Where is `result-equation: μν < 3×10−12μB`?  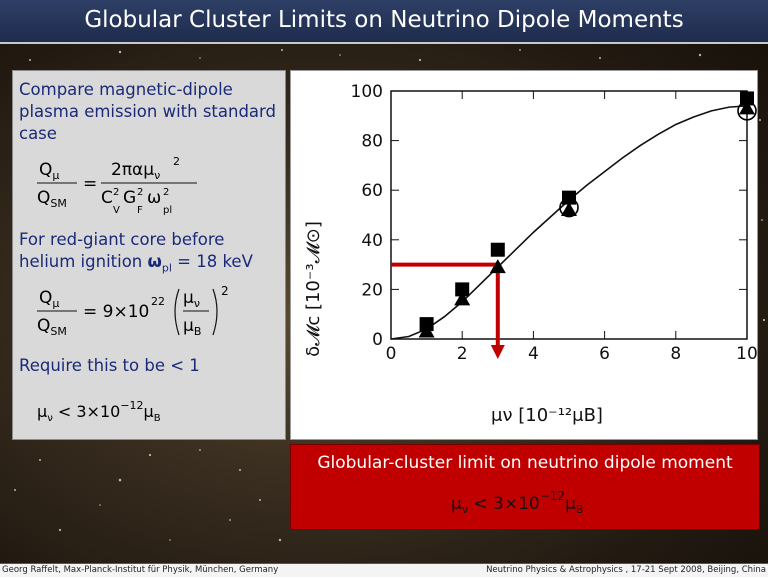 result-equation: μν < 3×10−12μB is located at coordinates (517, 502).